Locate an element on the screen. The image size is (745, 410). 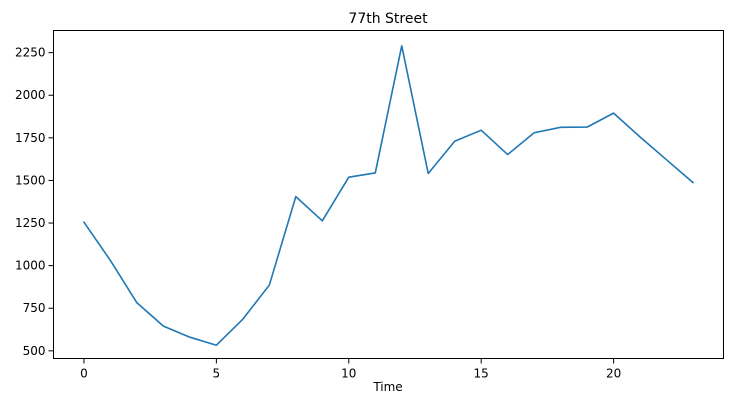
y-tick-label: 2250 is located at coordinates (30, 53).